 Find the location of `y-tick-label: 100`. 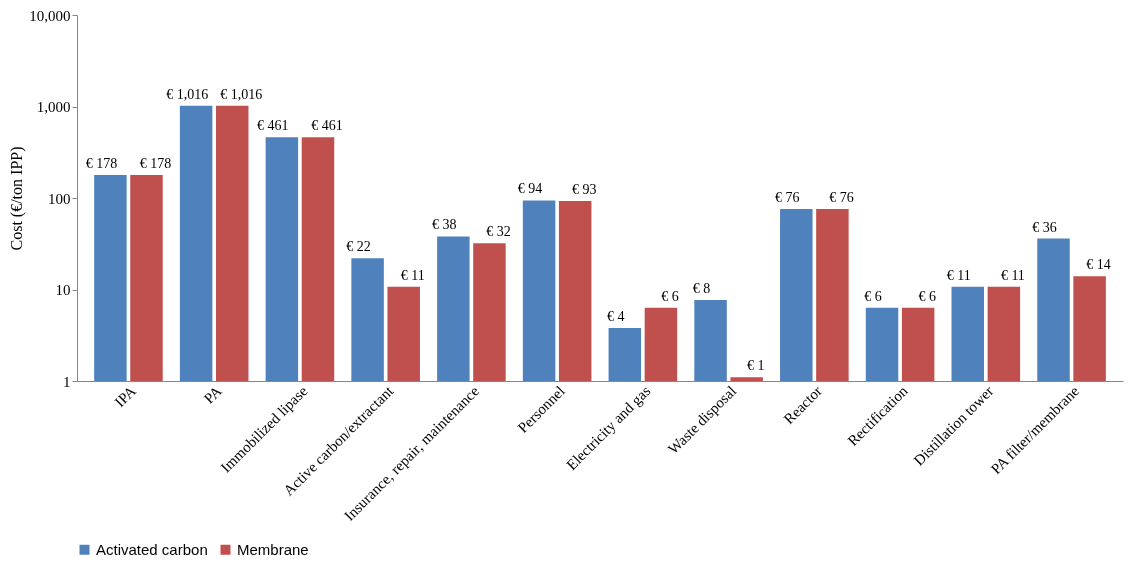

y-tick-label: 100 is located at coordinates (59, 198).